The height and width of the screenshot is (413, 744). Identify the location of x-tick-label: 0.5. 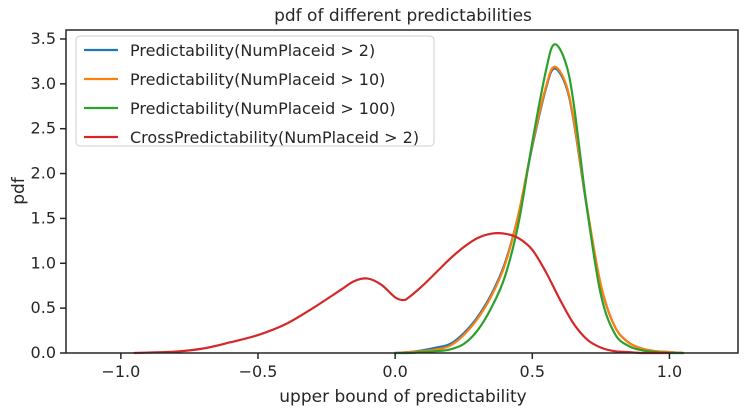
(532, 371).